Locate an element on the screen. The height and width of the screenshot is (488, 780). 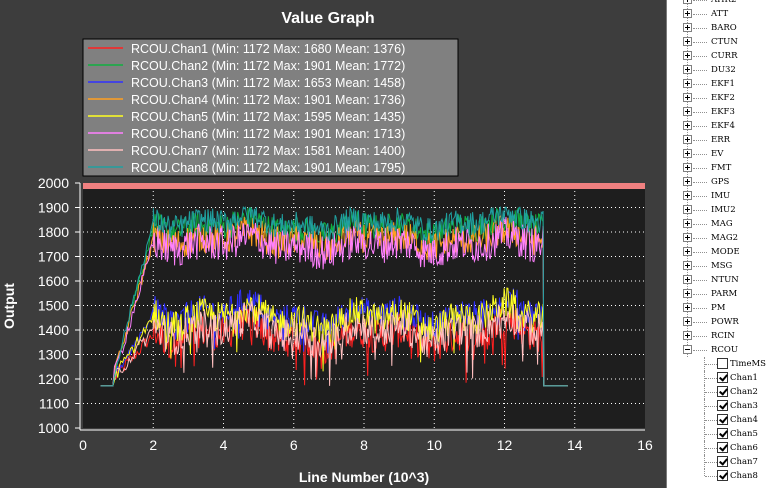
tree-item-imu2: IMU2 is located at coordinates (723, 210).